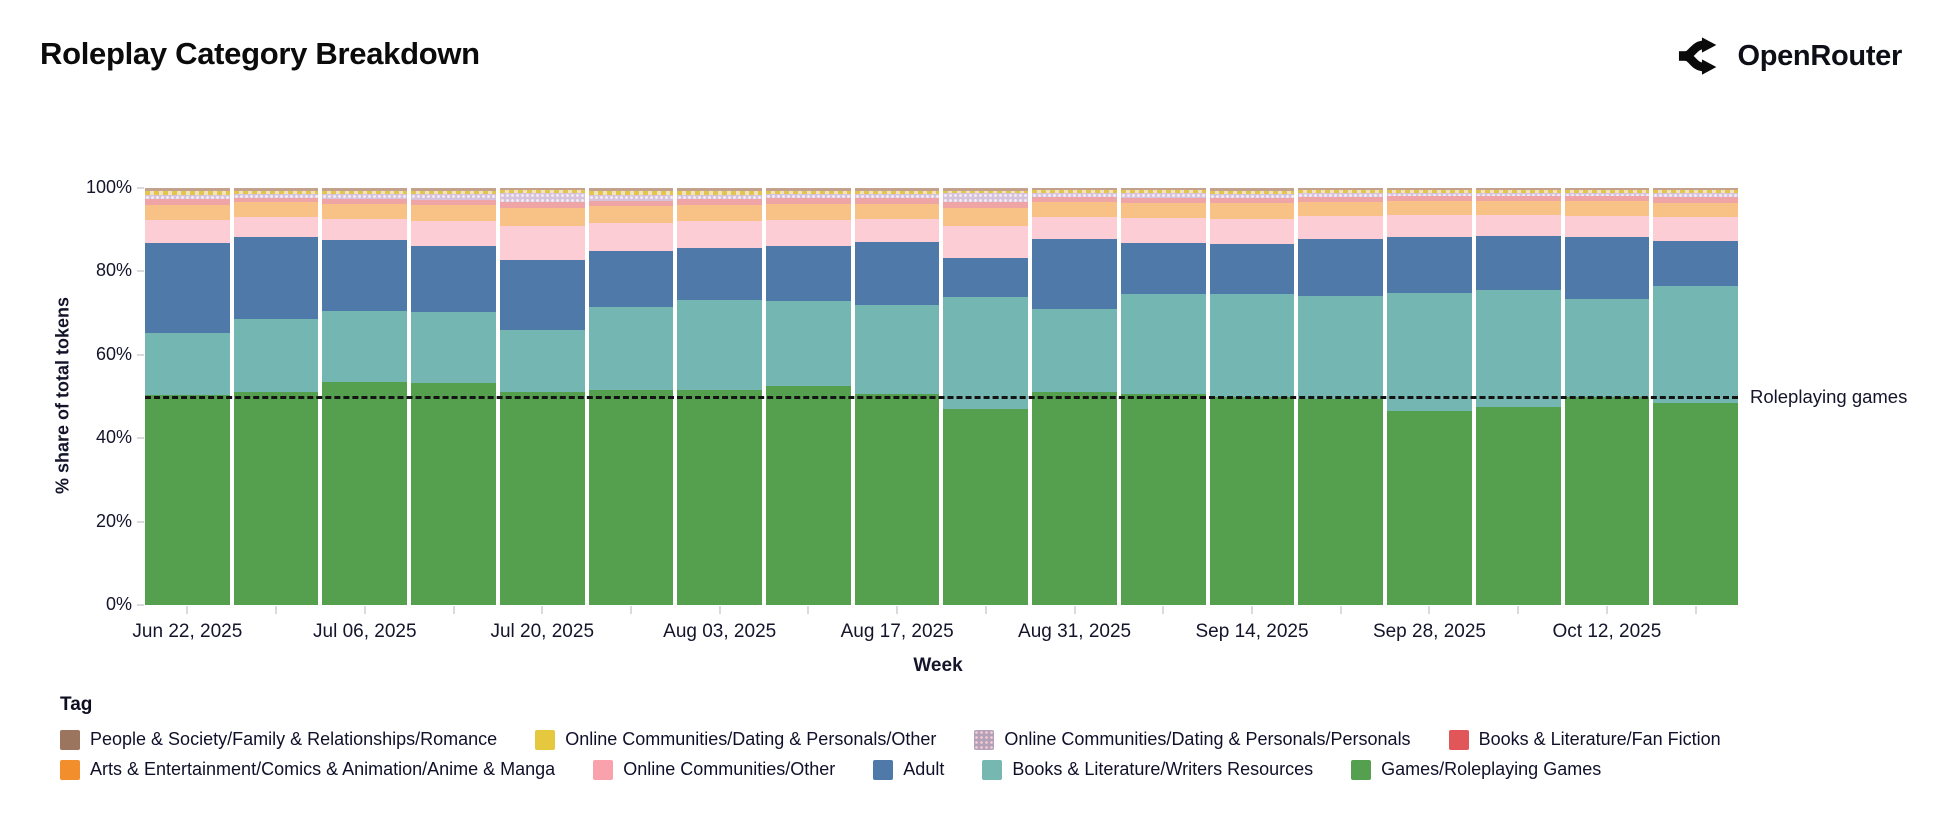  What do you see at coordinates (1584, 739) in the screenshot?
I see `legend-item: Books & Literature/Fan Fiction` at bounding box center [1584, 739].